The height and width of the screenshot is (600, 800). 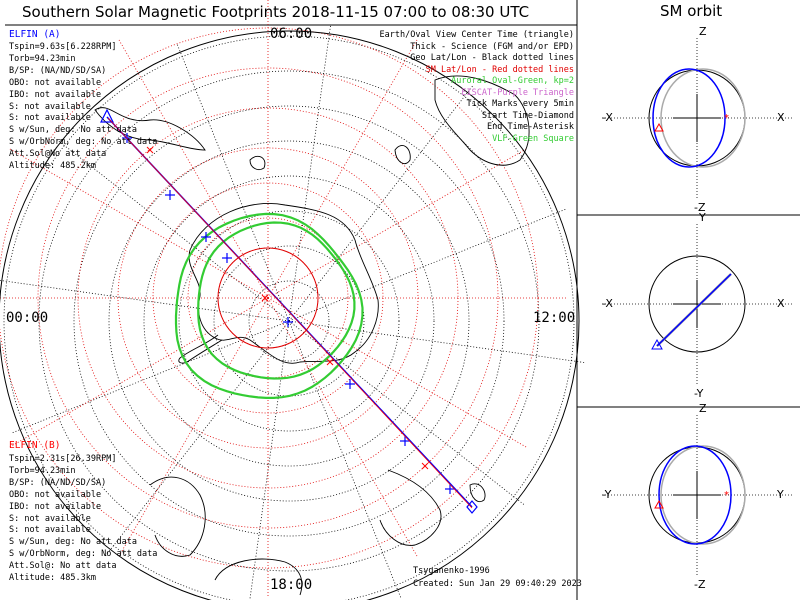 What do you see at coordinates (530, 127) in the screenshot?
I see `legend-entry: End Time-Asterisk` at bounding box center [530, 127].